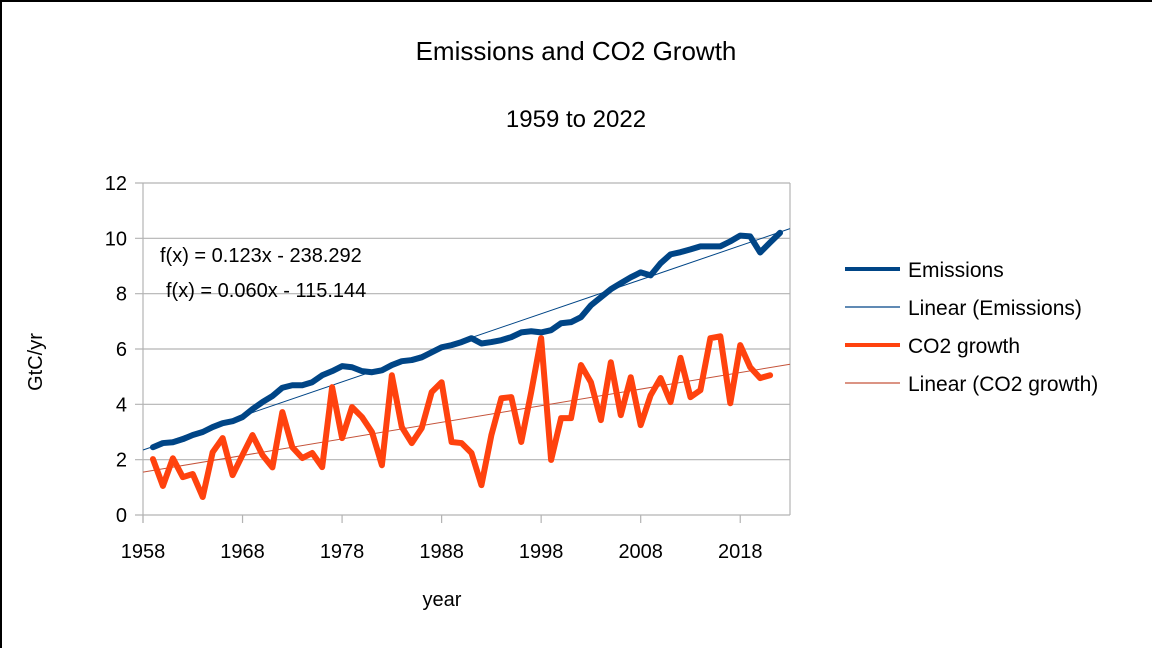 This screenshot has height=648, width=1152. Describe the element at coordinates (640, 552) in the screenshot. I see `x-tick-label: 2008` at that location.